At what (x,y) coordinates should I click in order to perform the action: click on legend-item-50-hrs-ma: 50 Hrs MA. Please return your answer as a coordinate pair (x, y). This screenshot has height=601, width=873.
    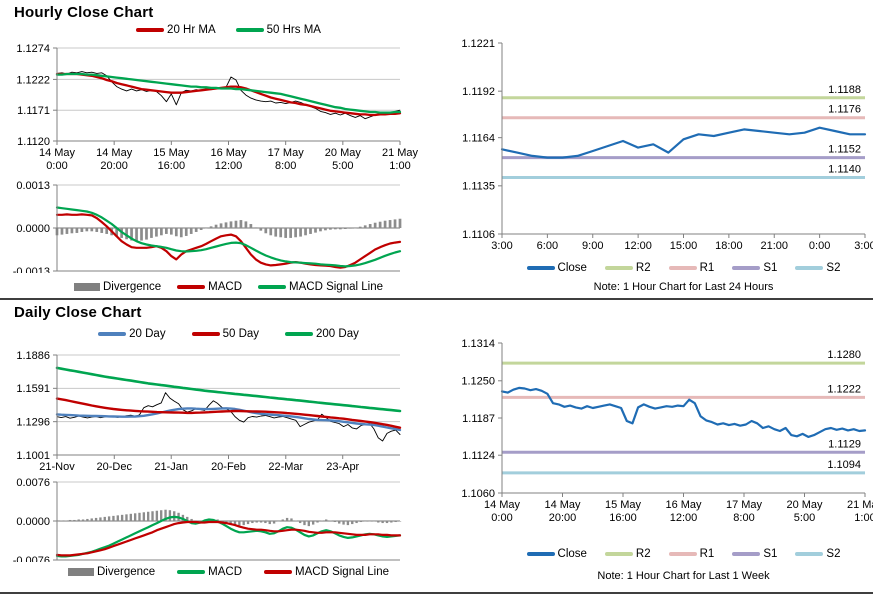
    Looking at the image, I should click on (278, 30).